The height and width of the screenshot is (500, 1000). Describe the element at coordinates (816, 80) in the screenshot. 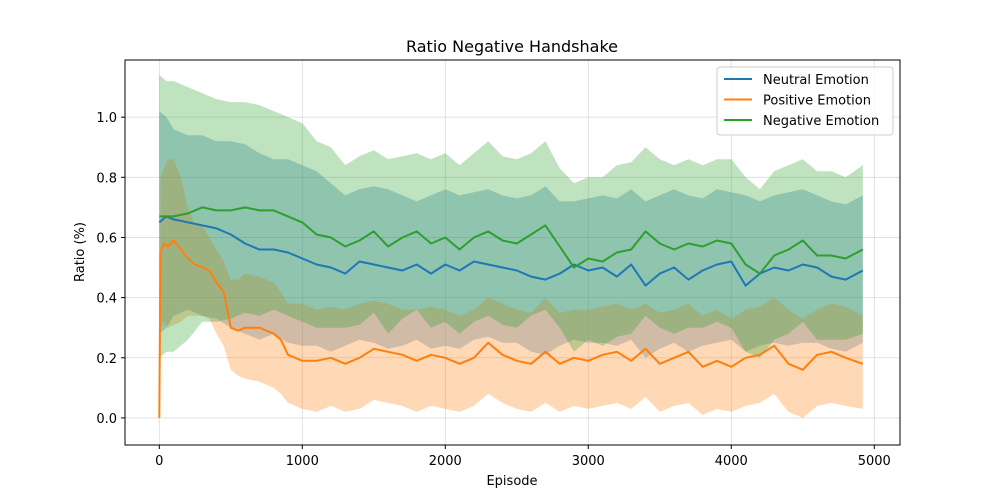

I see `legend-label: Neutral Emotion` at that location.